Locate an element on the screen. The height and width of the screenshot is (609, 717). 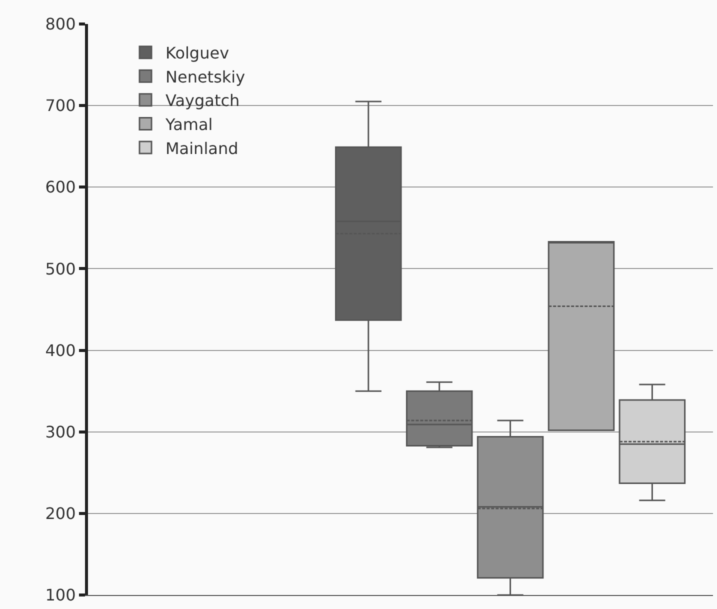
y-tick-label: 800 is located at coordinates (60, 24).